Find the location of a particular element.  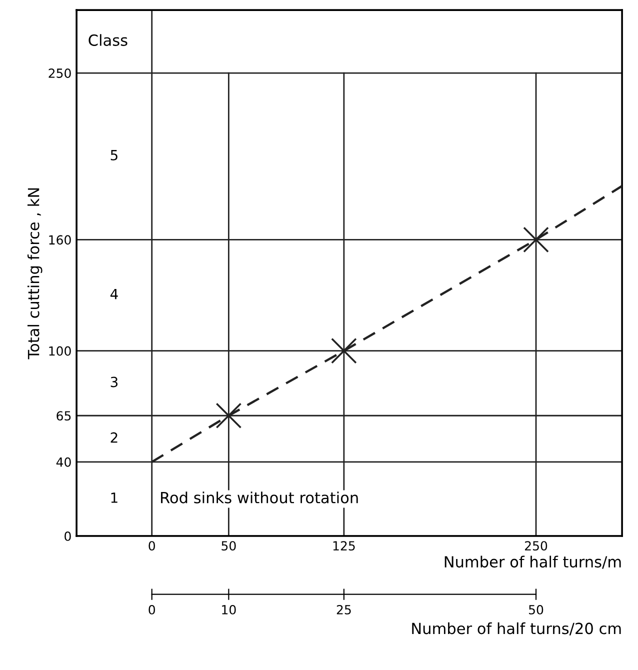

x2-tick-label: 0 is located at coordinates (151, 609).